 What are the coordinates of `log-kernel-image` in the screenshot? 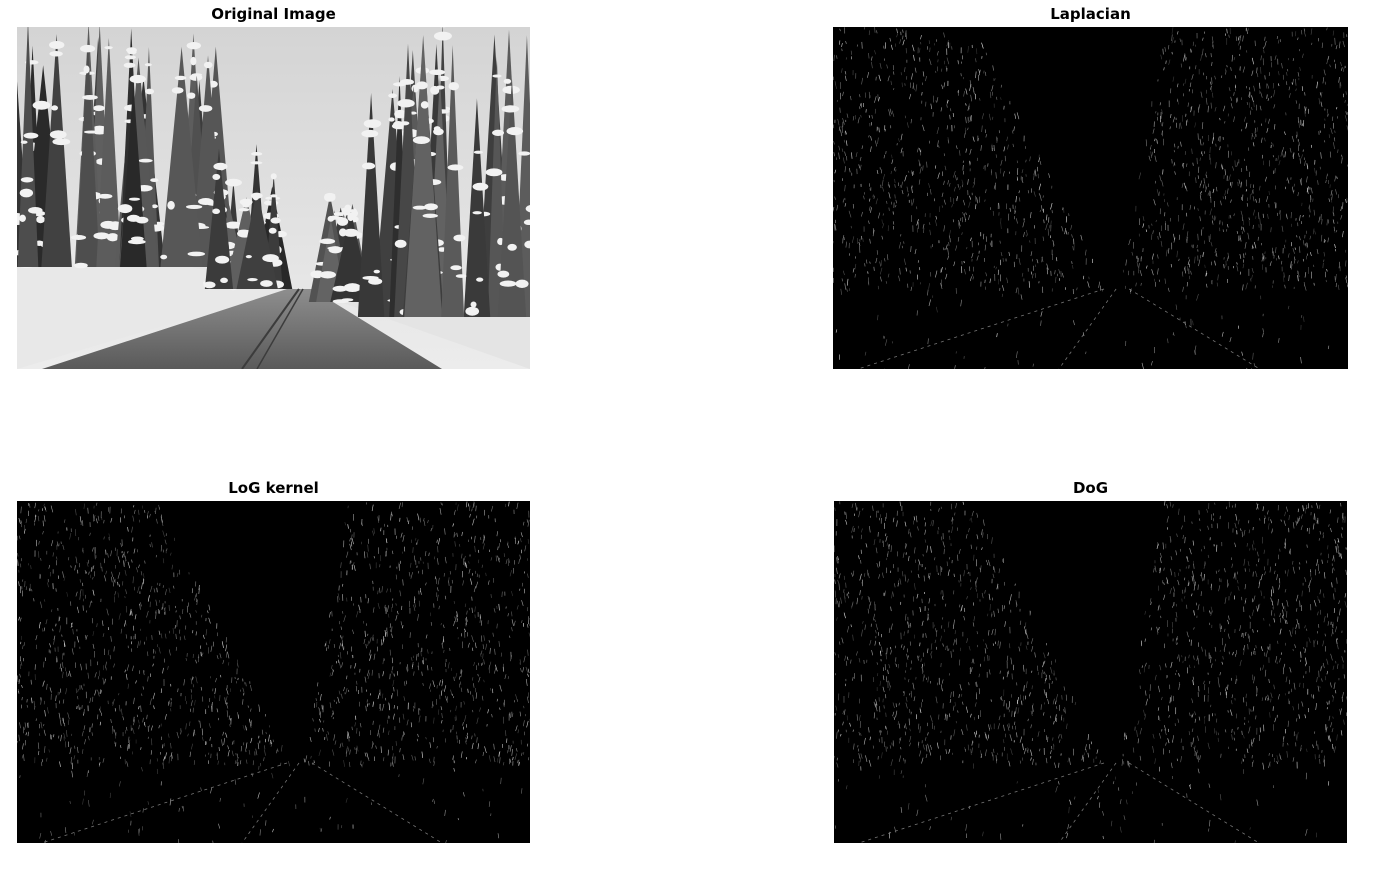 It's located at (273, 672).